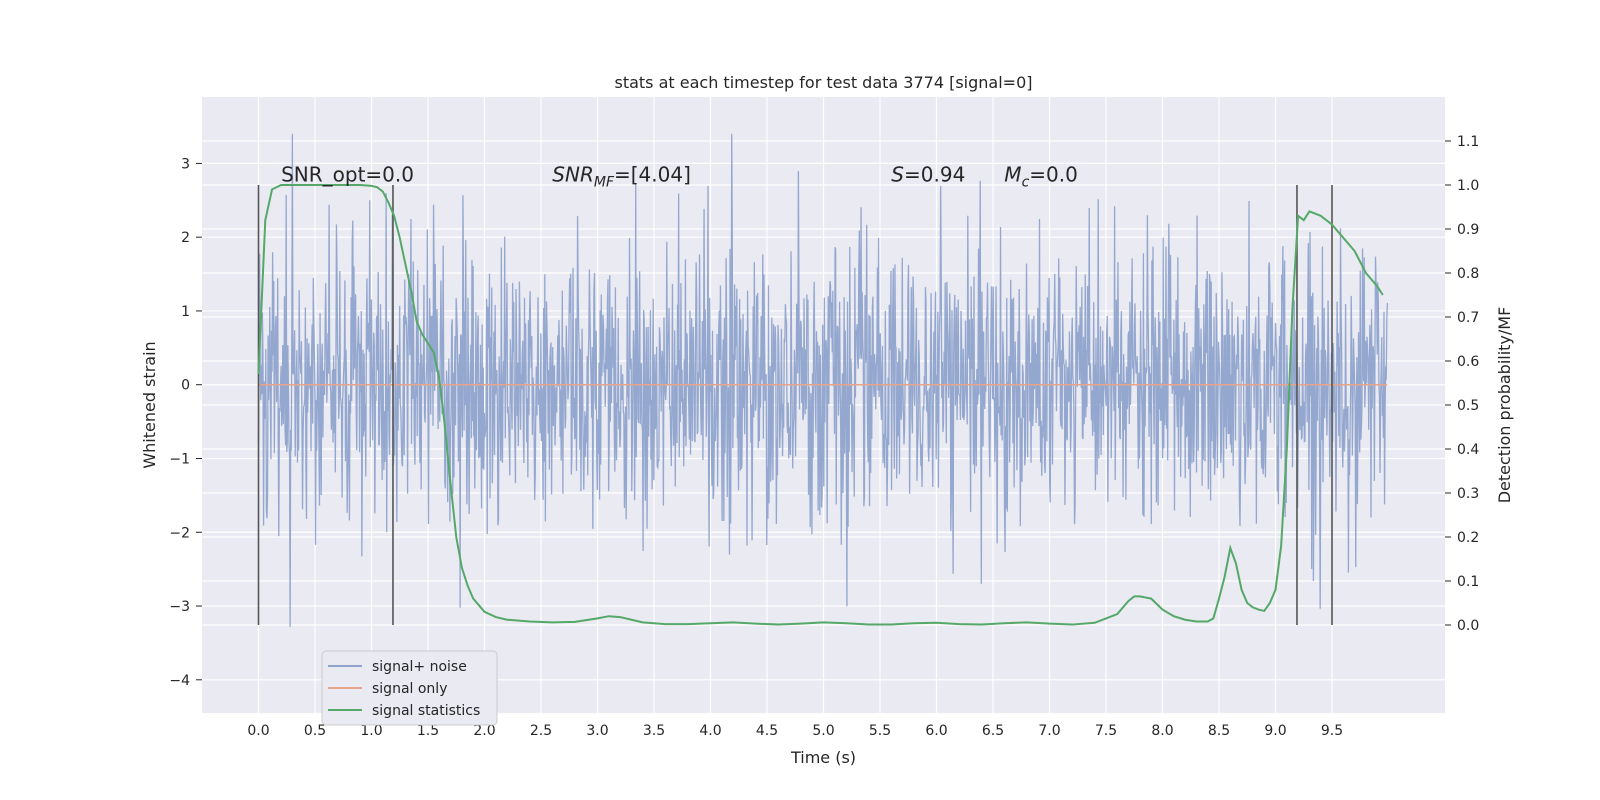  What do you see at coordinates (597, 731) in the screenshot?
I see `x-tick-label: 3.0` at bounding box center [597, 731].